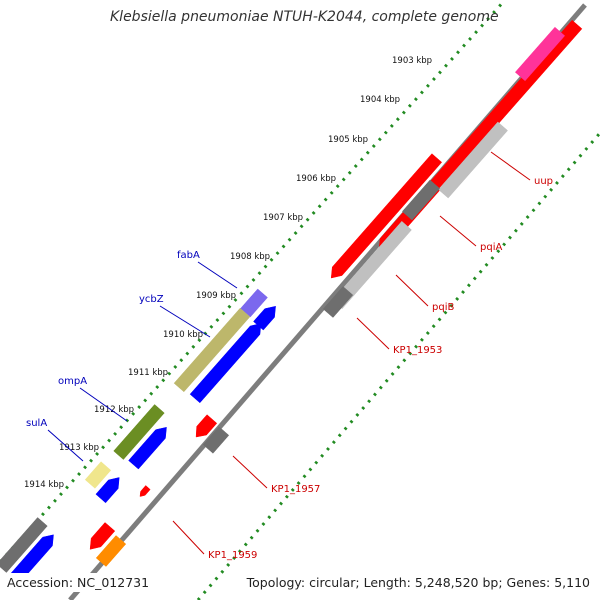  Describe the element at coordinates (36, 423) in the screenshot. I see `gene-label-sulA: sulA` at that location.